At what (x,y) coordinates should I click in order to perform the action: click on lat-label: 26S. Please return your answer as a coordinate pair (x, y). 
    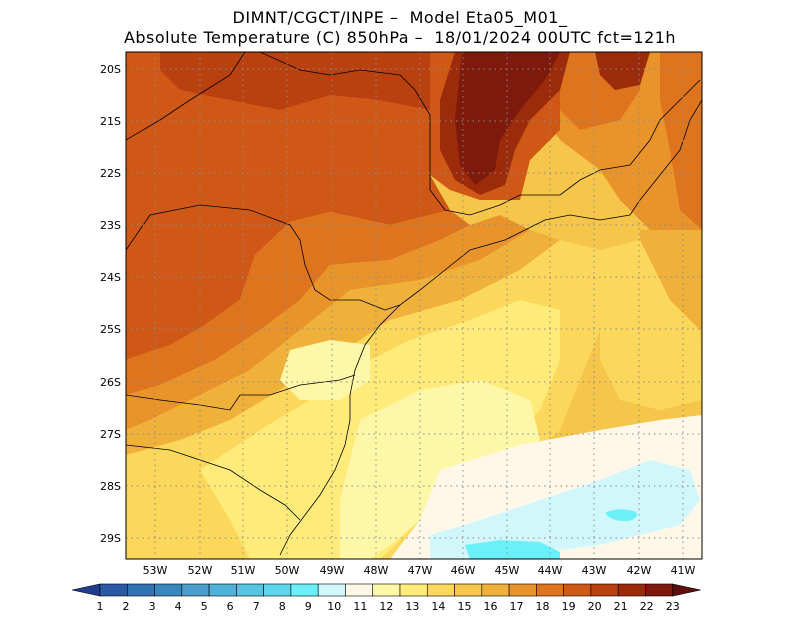
    Looking at the image, I should click on (110, 382).